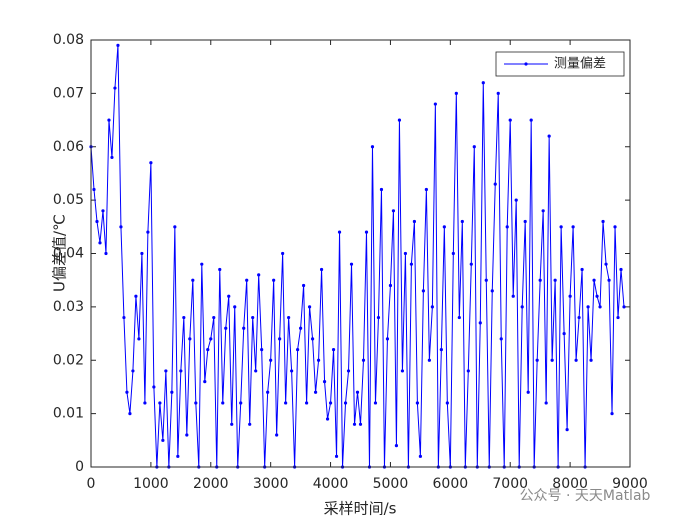  What do you see at coordinates (526, 64) in the screenshot?
I see `legend-marker` at bounding box center [526, 64].